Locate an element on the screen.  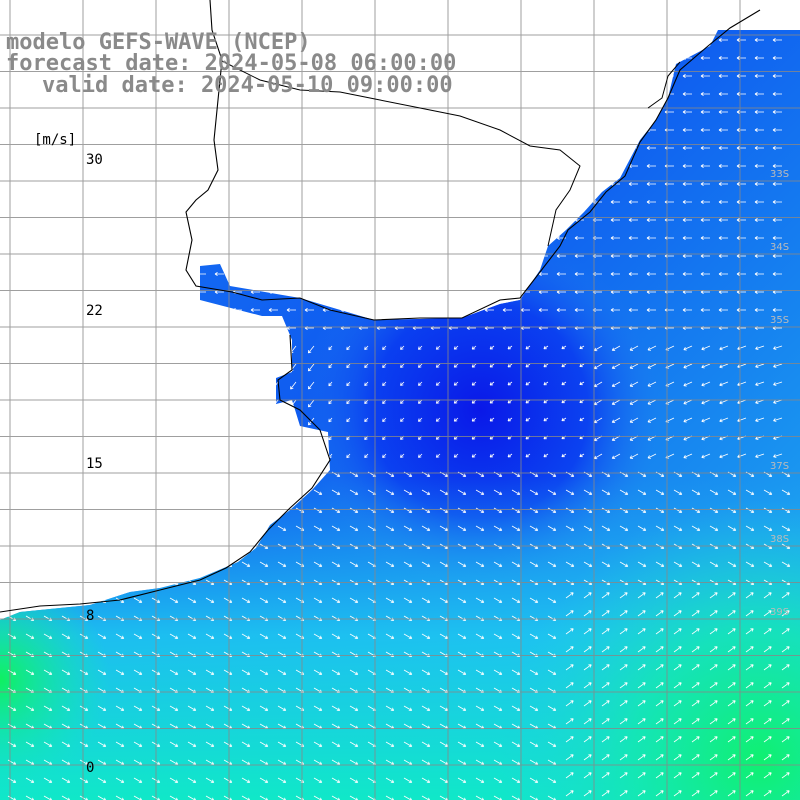
latitude-label: 38S is located at coordinates (779, 539).